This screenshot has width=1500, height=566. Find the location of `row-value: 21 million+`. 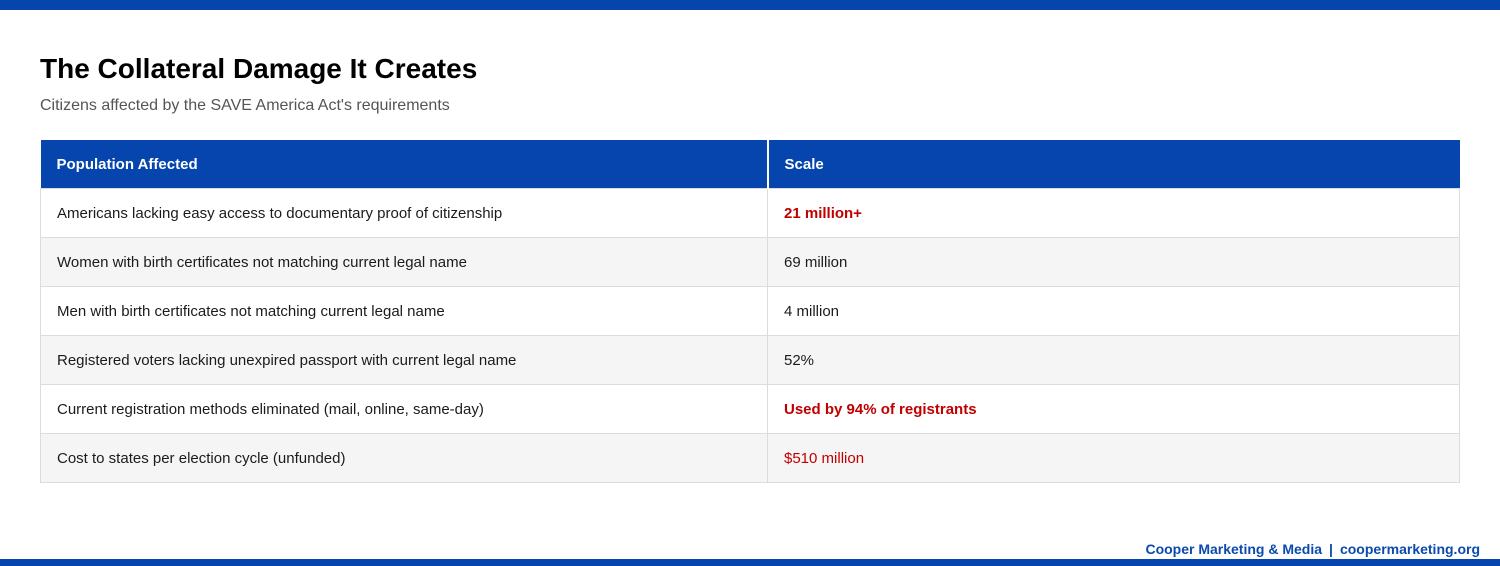

row-value: 21 million+ is located at coordinates (1113, 213).